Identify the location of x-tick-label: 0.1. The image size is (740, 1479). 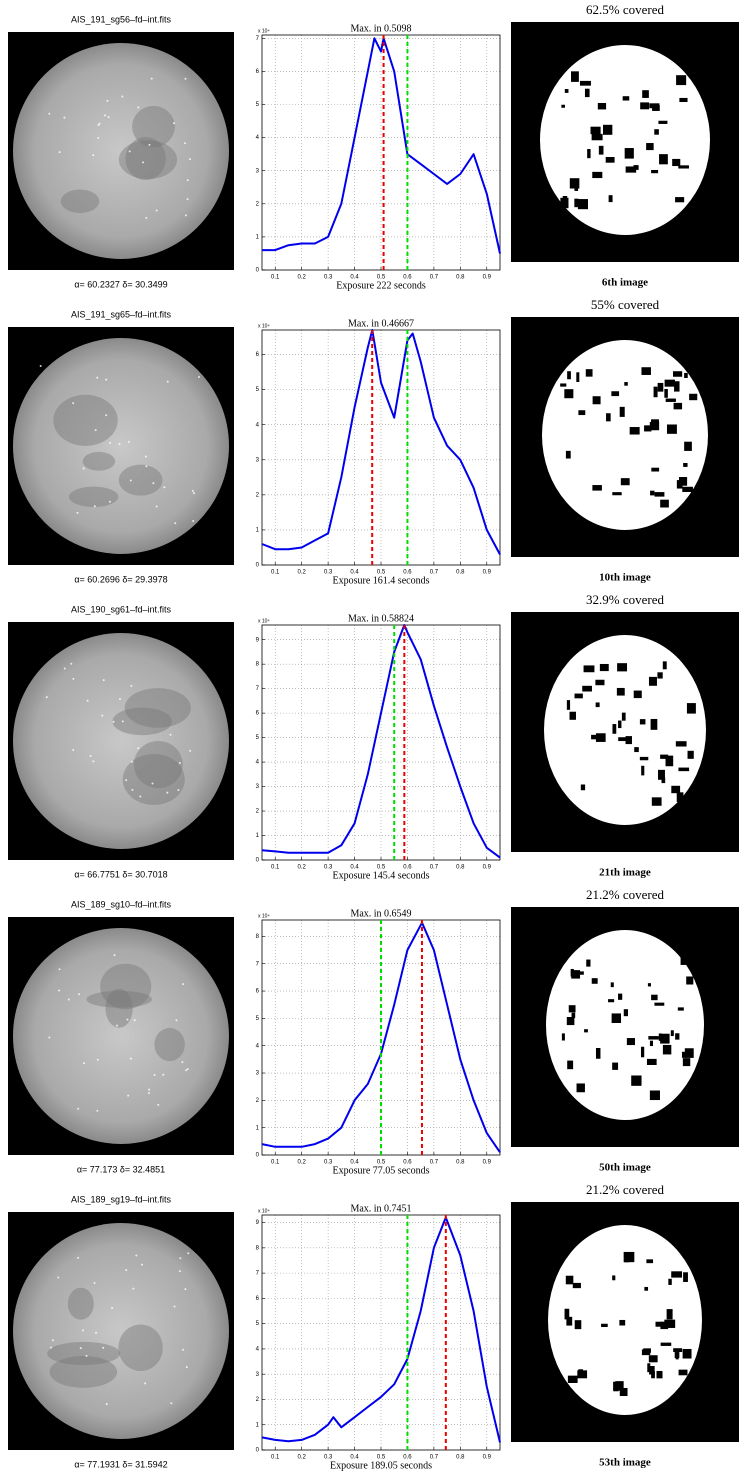
(275, 868).